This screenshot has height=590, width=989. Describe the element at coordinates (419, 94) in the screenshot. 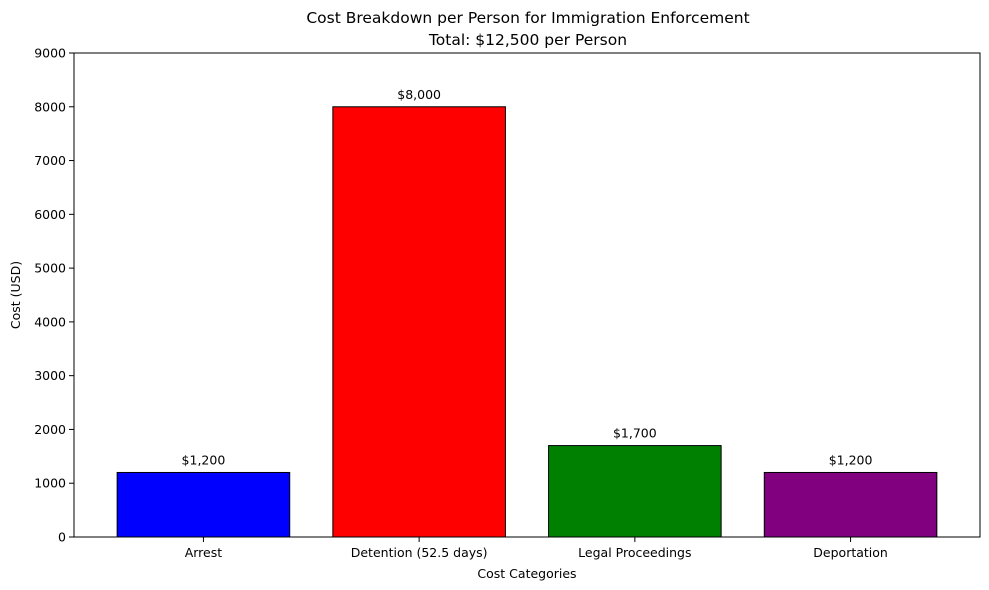

I see `bar-value-label: $8,000` at that location.